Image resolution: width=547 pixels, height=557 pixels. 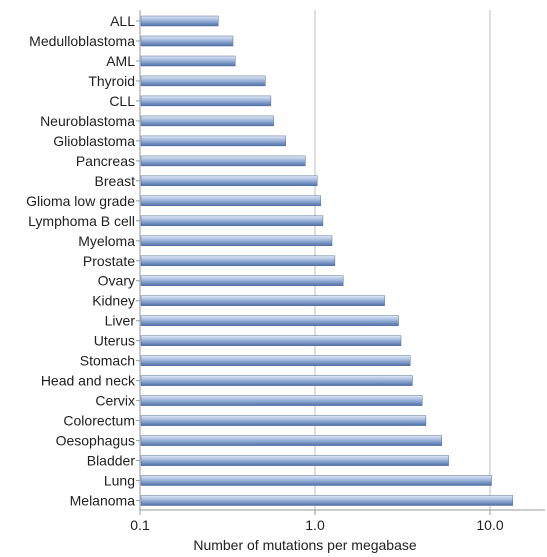 What do you see at coordinates (81, 221) in the screenshot?
I see `category-label: Lymphoma B cell` at bounding box center [81, 221].